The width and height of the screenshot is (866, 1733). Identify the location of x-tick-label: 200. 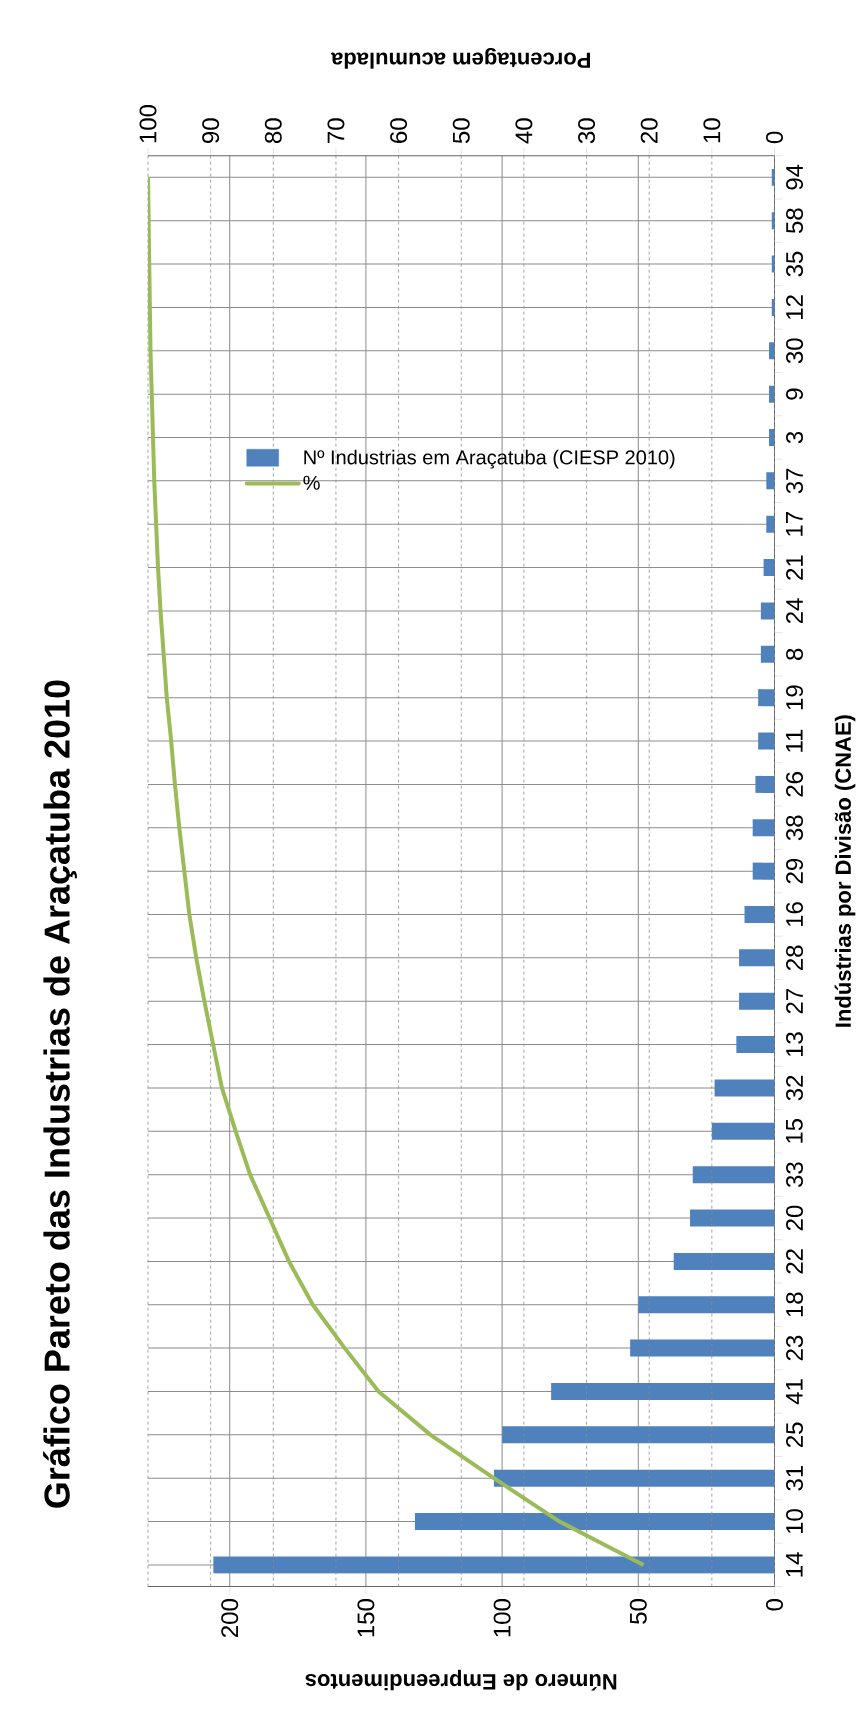
(230, 1618).